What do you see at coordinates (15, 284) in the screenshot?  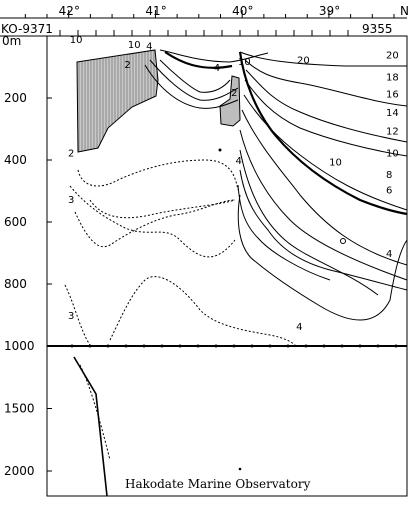 I see `y-axis-label: 800` at bounding box center [15, 284].